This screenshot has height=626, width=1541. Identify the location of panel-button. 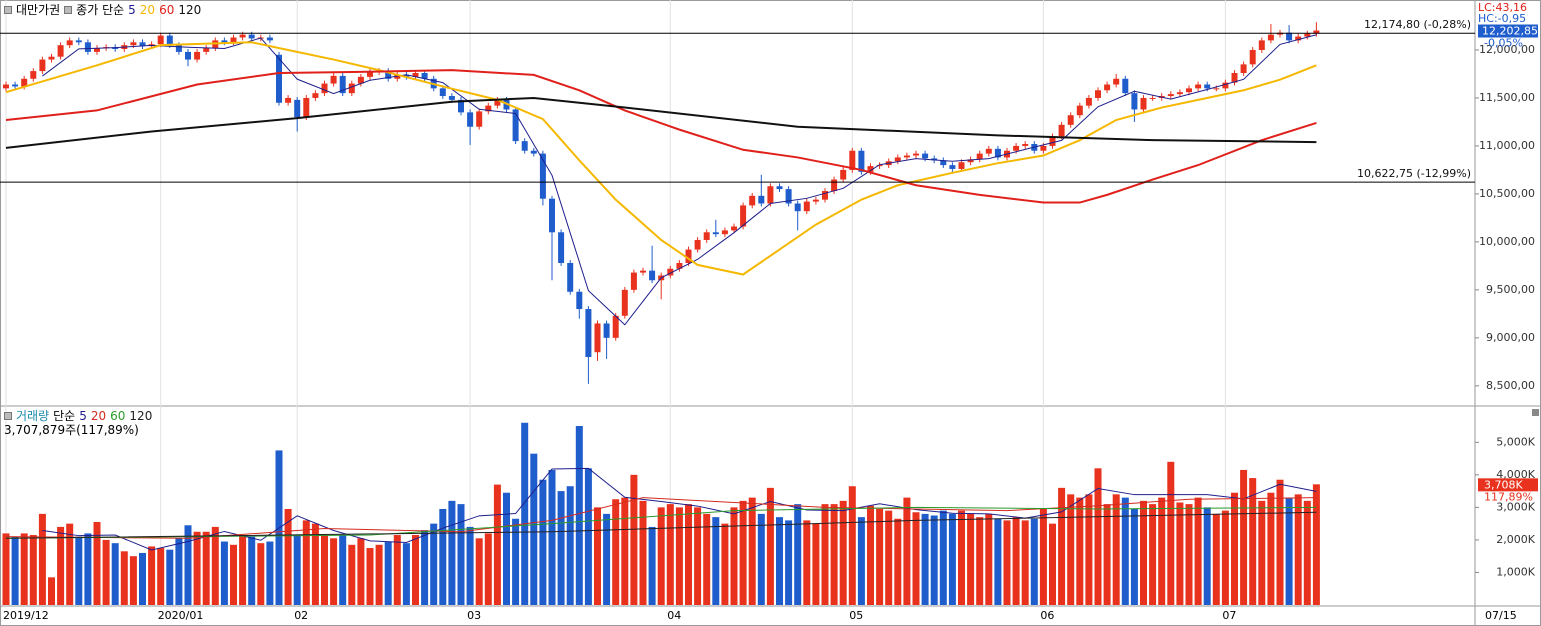
(1535, 412).